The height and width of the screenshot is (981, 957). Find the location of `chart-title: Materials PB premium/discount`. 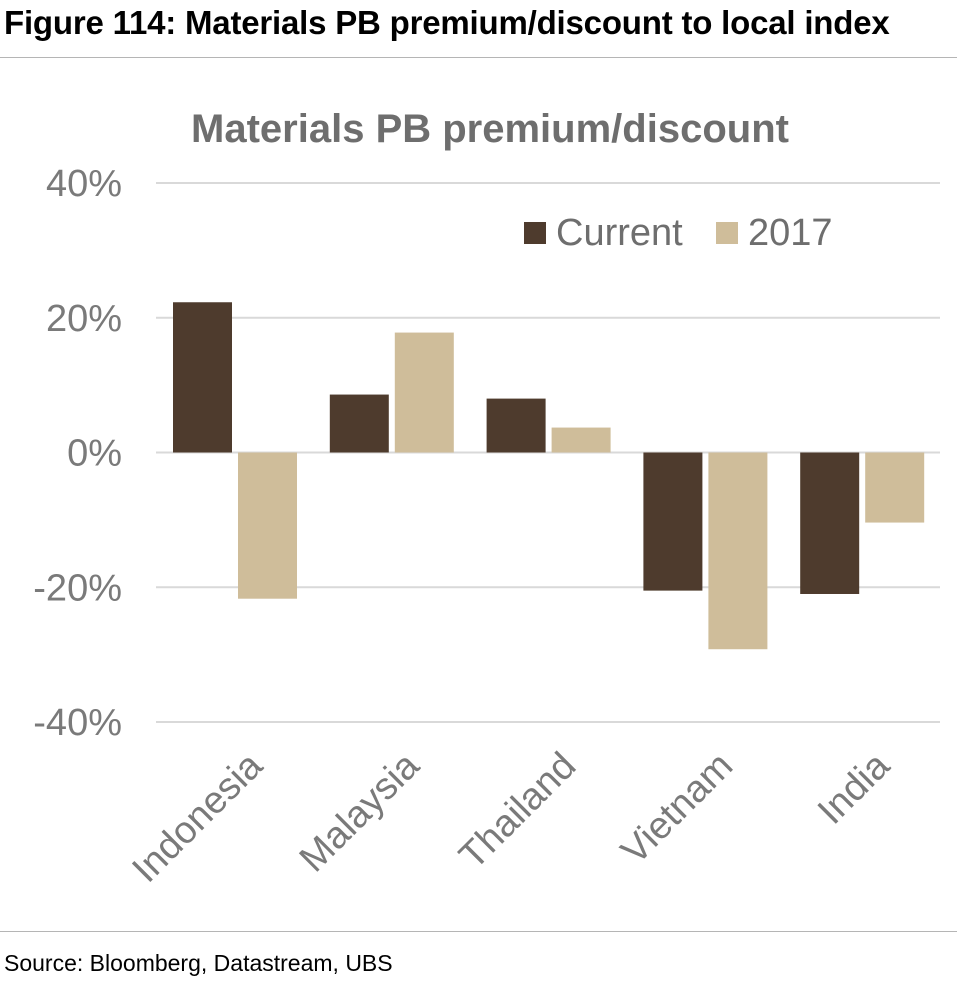

chart-title: Materials PB premium/discount is located at coordinates (490, 129).